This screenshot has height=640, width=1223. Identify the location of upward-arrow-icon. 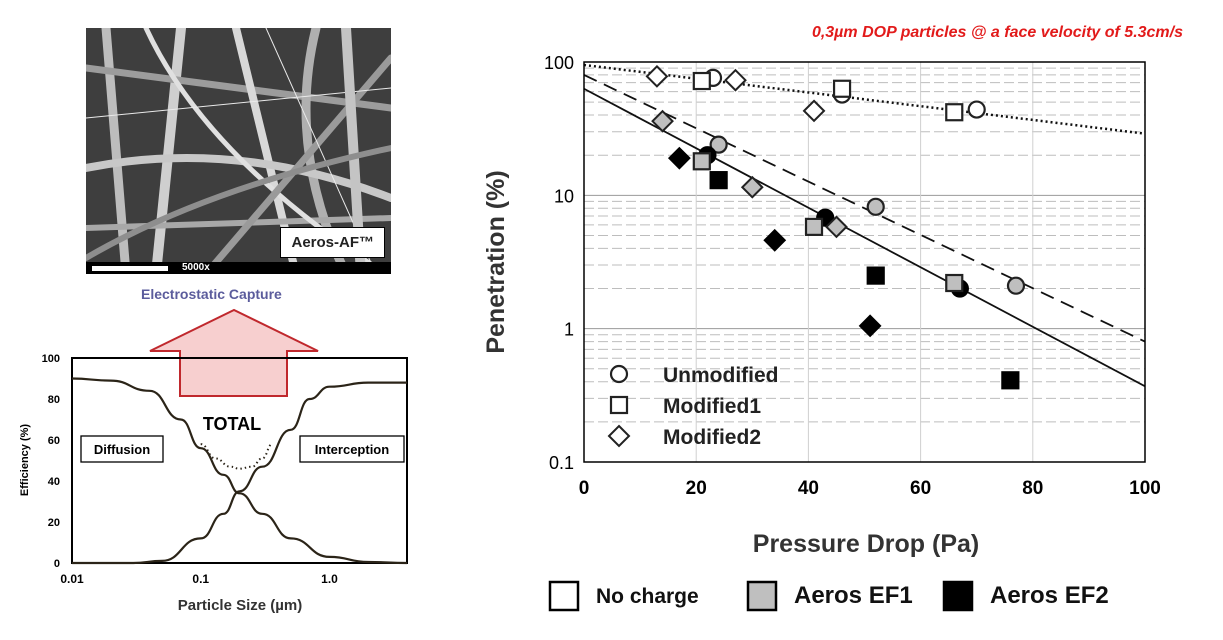
(234, 352).